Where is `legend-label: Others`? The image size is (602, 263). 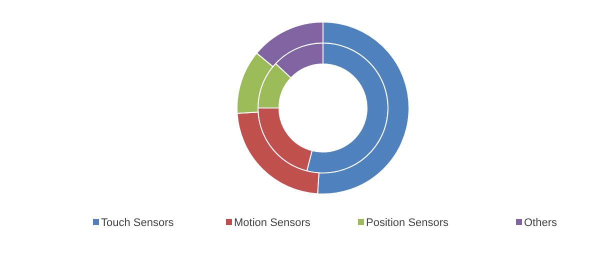
legend-label: Others is located at coordinates (541, 223).